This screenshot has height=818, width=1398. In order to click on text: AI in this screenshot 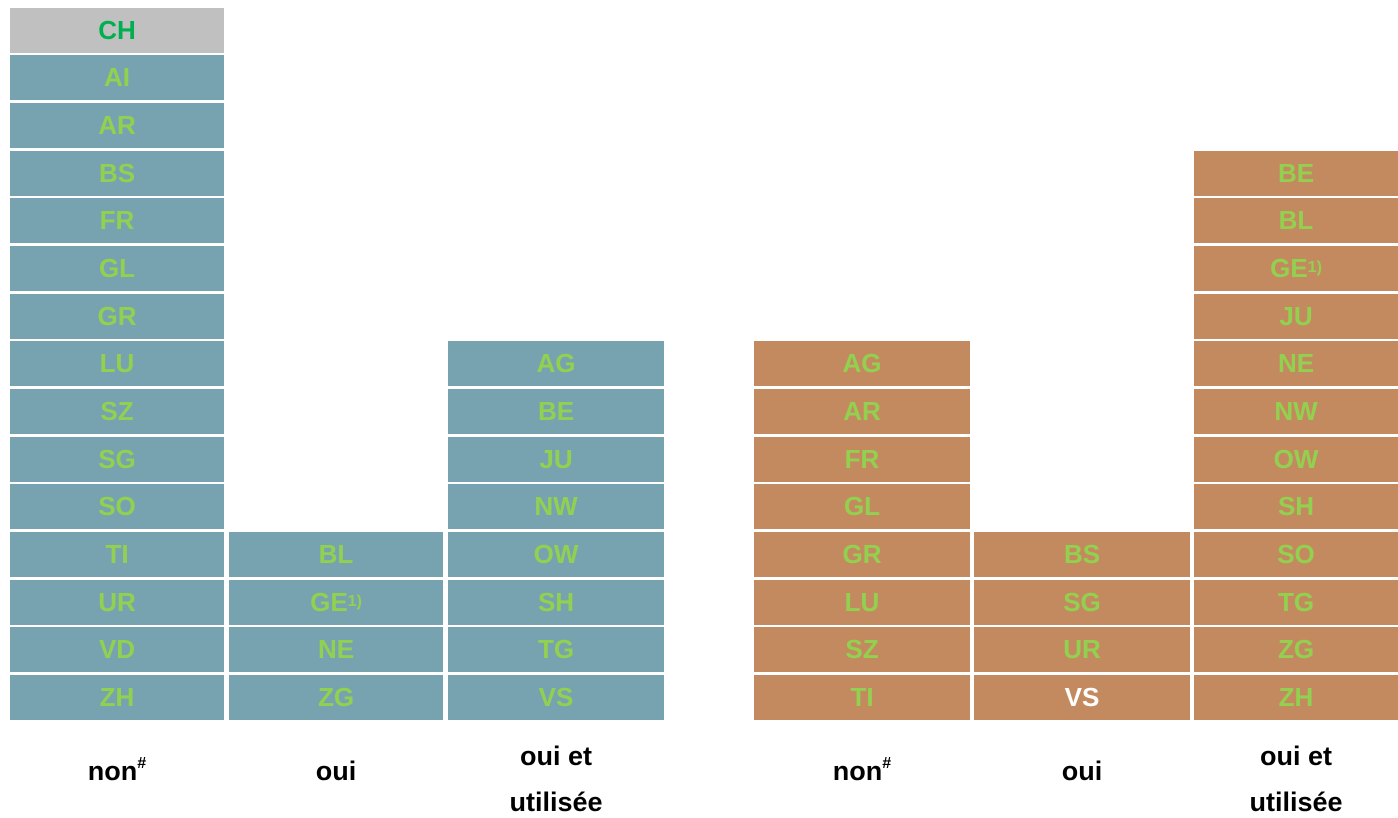, I will do `click(117, 77)`.